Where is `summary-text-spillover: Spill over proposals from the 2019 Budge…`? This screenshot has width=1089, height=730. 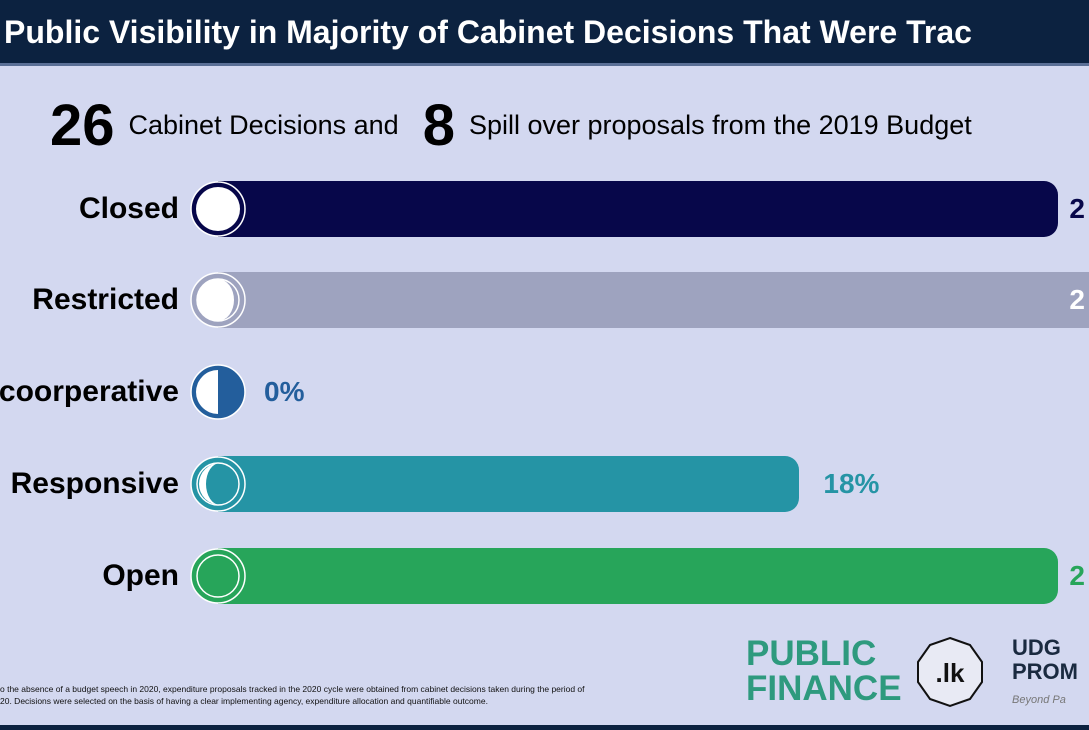 summary-text-spillover: Spill over proposals from the 2019 Budge… is located at coordinates (720, 125).